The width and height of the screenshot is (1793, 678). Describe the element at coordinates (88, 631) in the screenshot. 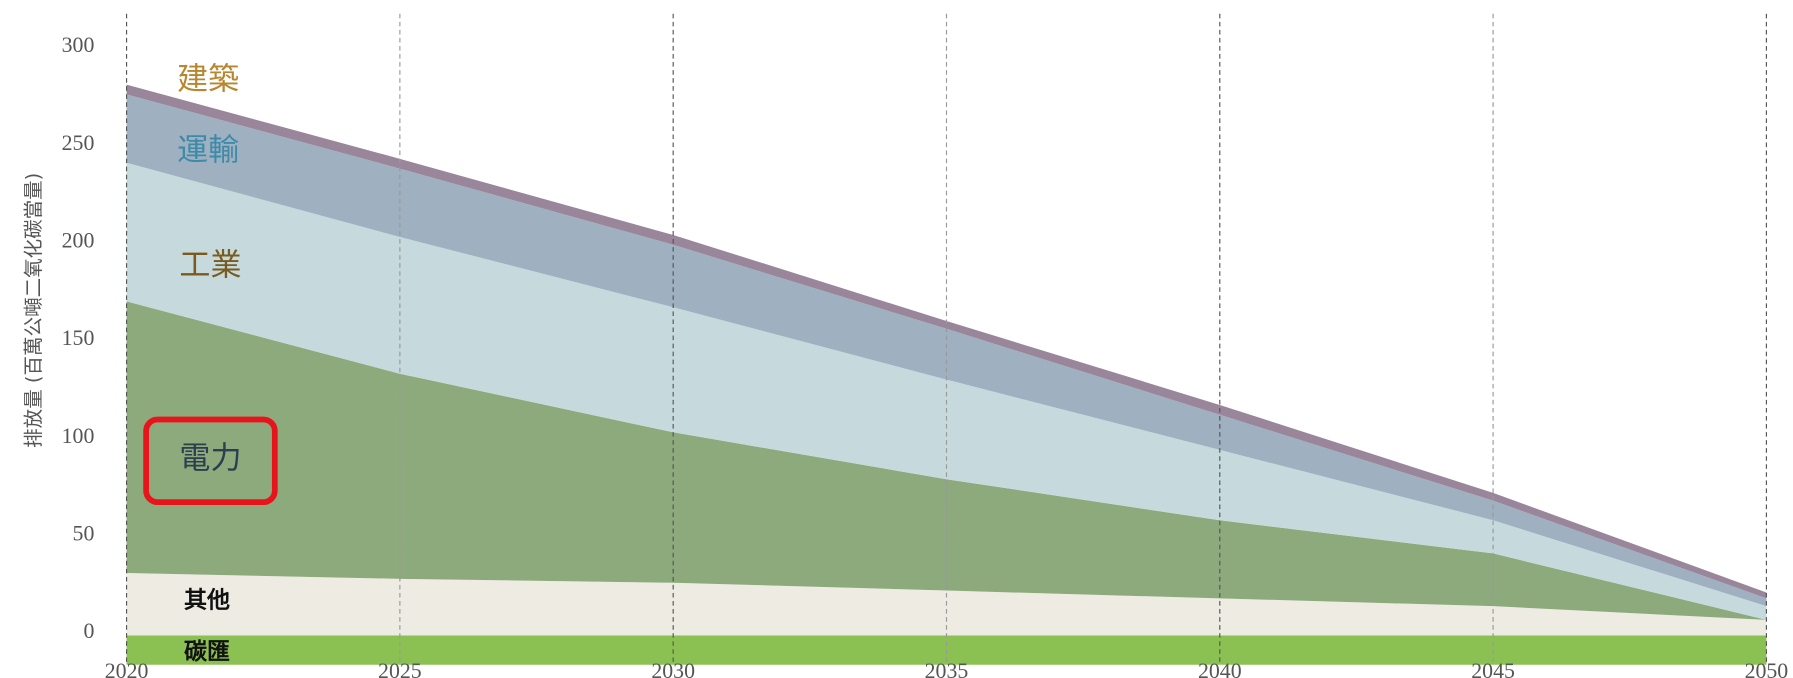

I see `y-tick-label: 0` at that location.